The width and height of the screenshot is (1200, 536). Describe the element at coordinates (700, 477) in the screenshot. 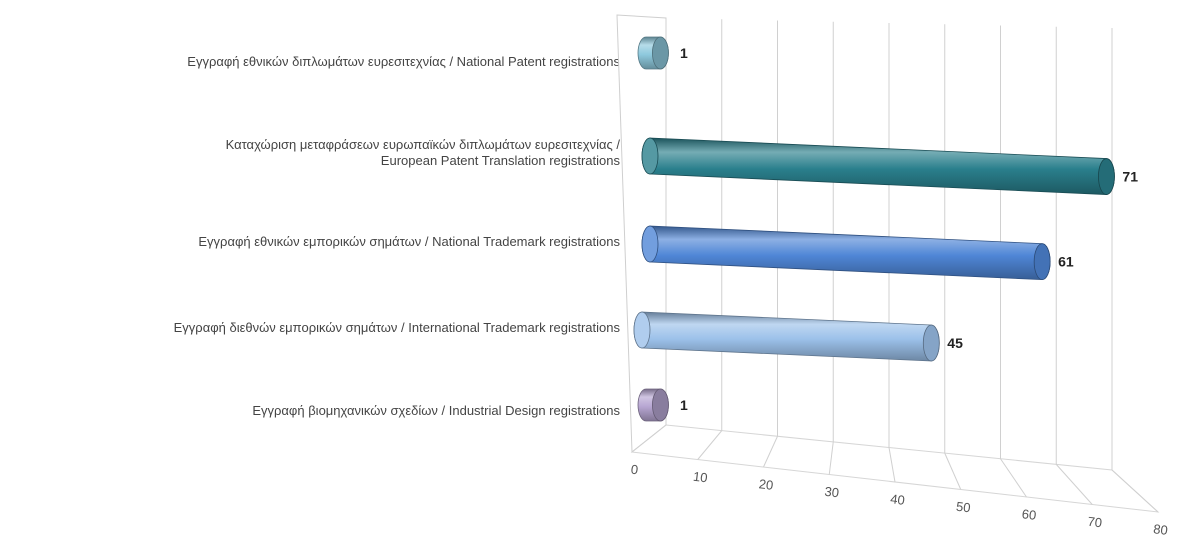

I see `x-tick-label: 10` at that location.